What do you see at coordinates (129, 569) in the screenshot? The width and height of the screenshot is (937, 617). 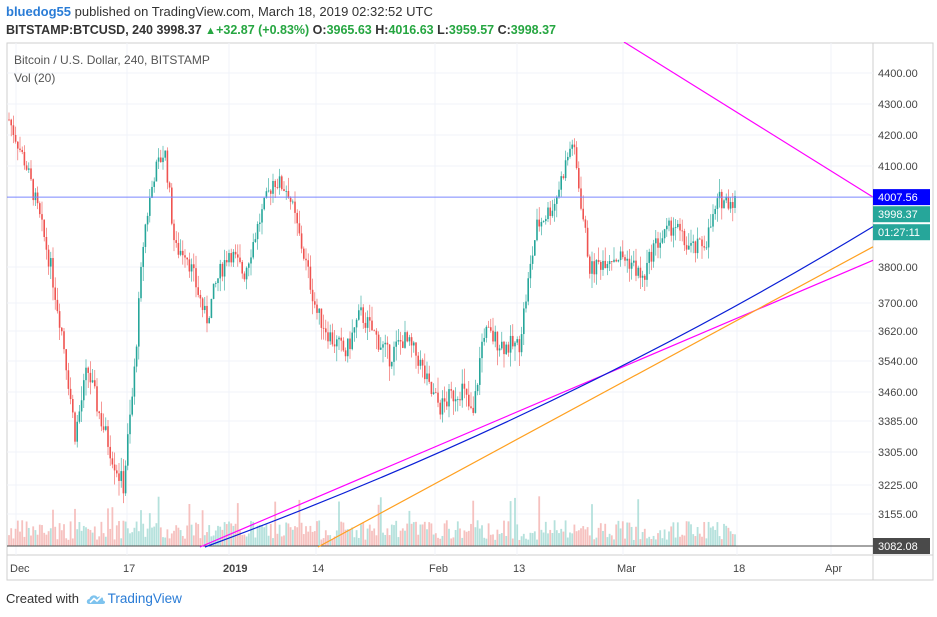 I see `time-tick-label: 17` at bounding box center [129, 569].